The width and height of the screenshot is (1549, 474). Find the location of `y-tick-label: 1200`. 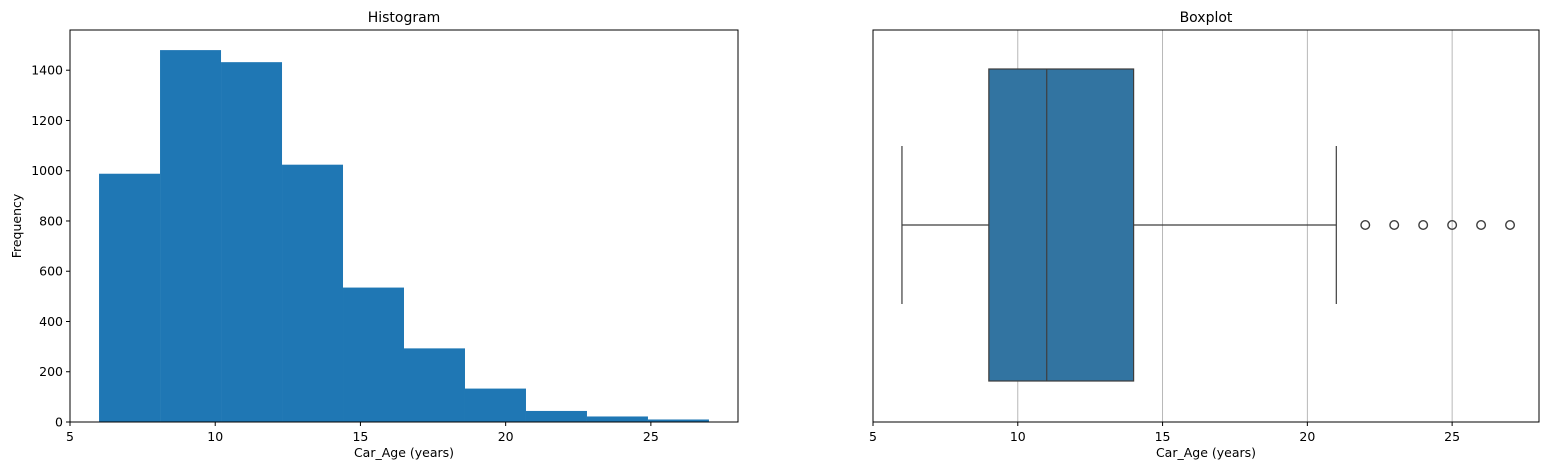

y-tick-label: 1200 is located at coordinates (47, 120).